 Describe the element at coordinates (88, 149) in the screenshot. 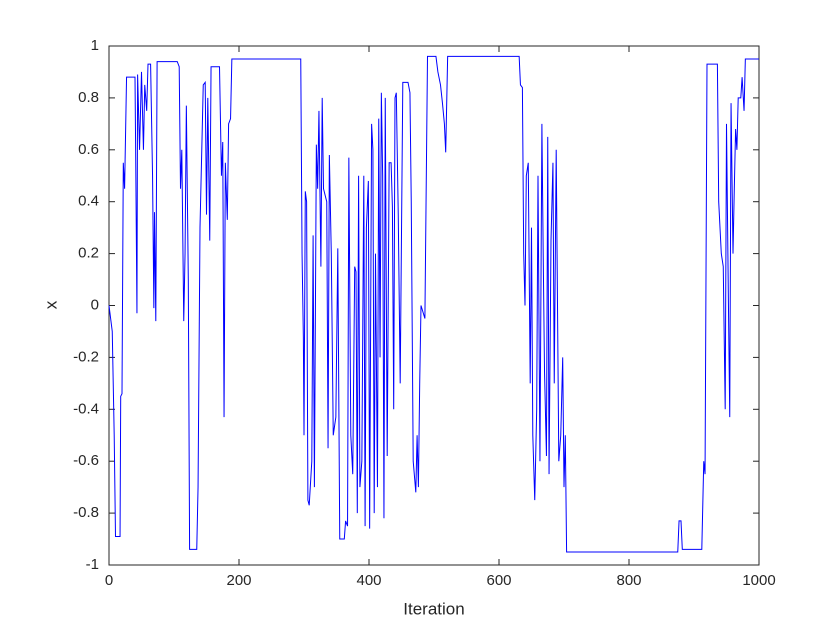

I see `y-tick-label: 0.6` at that location.